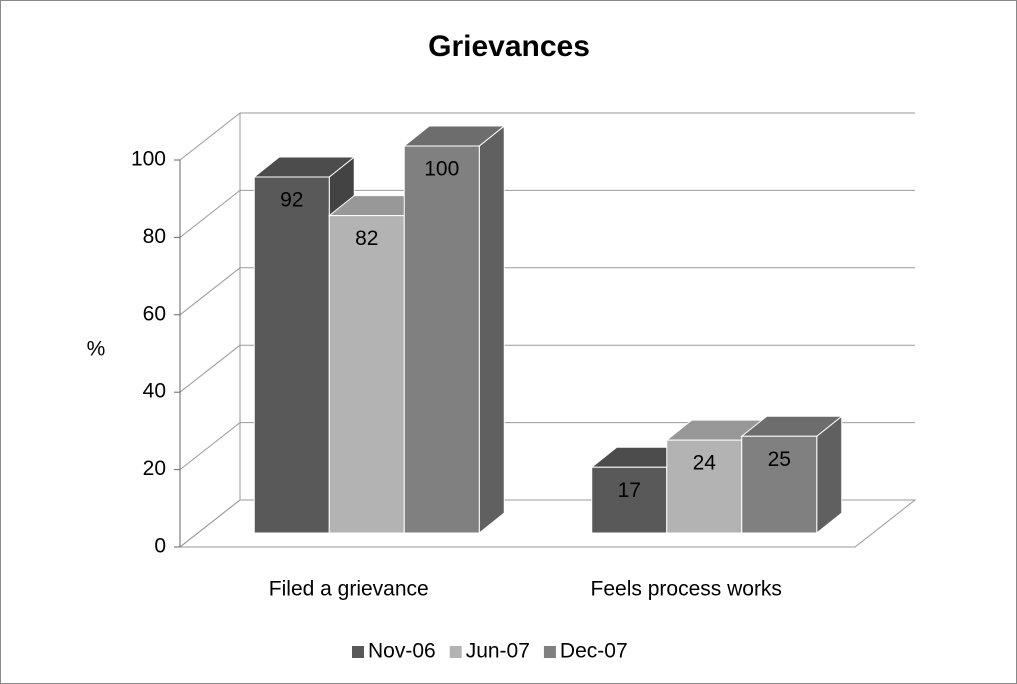 This screenshot has height=684, width=1017. Describe the element at coordinates (498, 651) in the screenshot. I see `legend-label: Jun-07` at that location.